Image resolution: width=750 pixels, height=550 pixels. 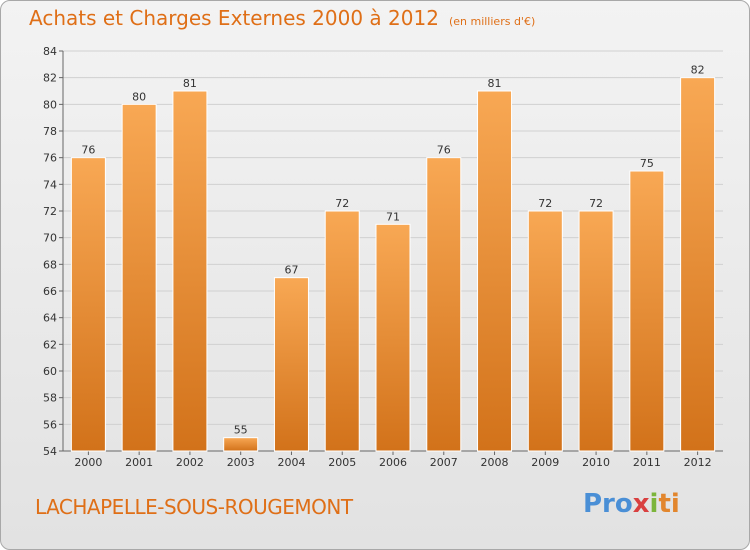 What do you see at coordinates (50, 78) in the screenshot?
I see `y-tick-label: 82` at bounding box center [50, 78].